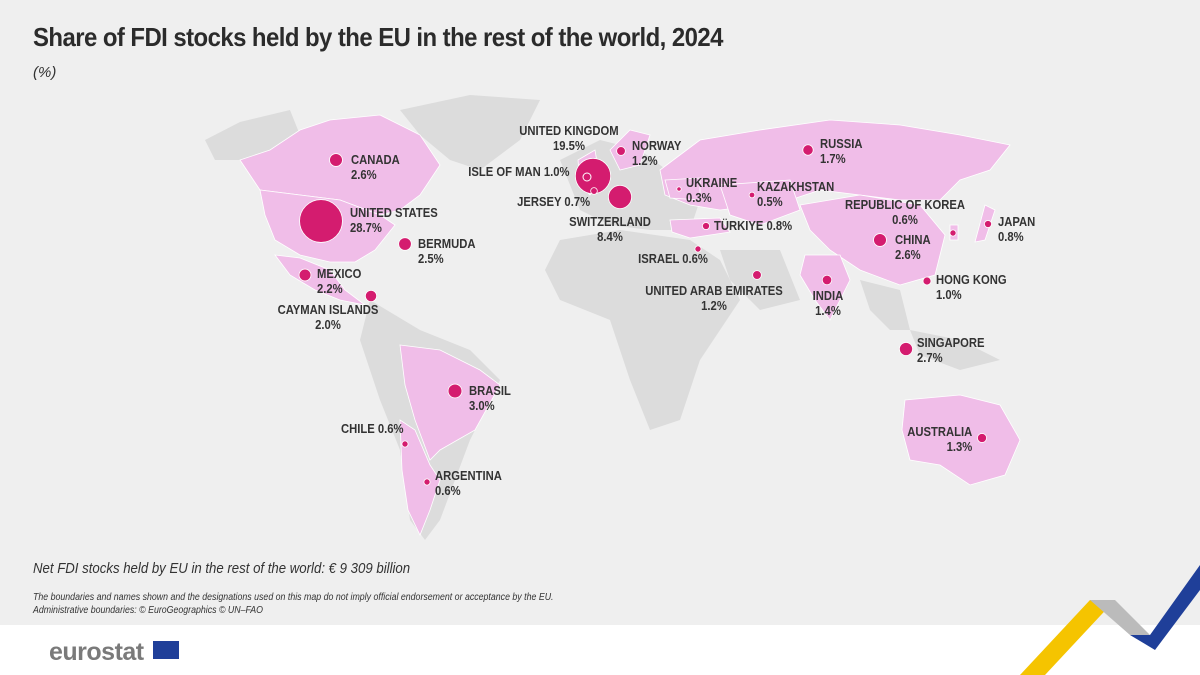 Image resolution: width=1200 pixels, height=675 pixels. Describe the element at coordinates (505, 172) in the screenshot. I see `country-name: ISLE OF MAN` at that location.